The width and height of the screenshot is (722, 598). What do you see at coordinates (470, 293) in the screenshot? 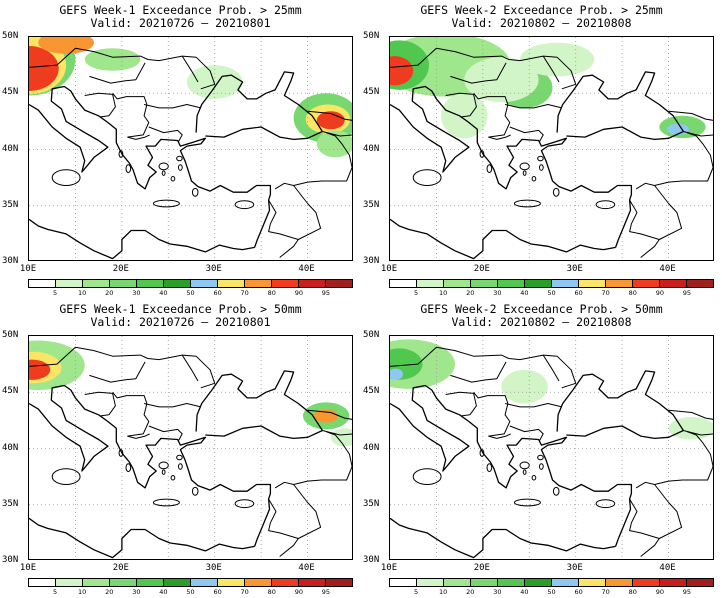
I see `colorbar-tick-label: 20` at bounding box center [470, 293].